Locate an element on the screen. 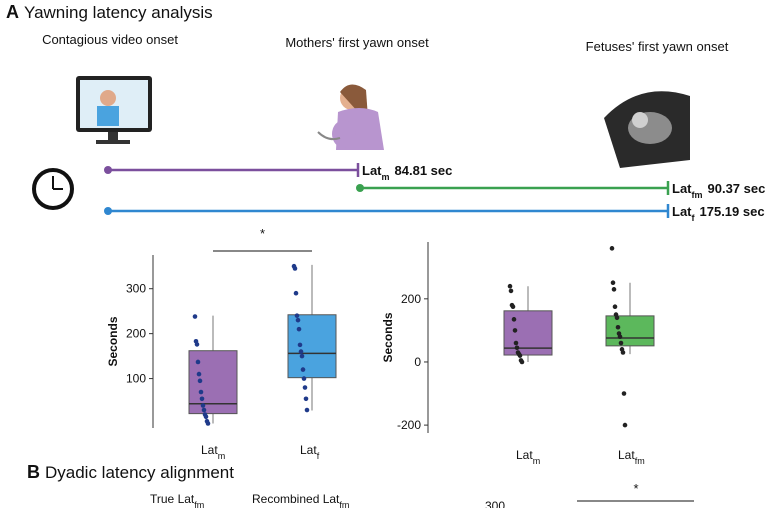 The height and width of the screenshot is (508, 768). sub-label: Latf 175.19 sec is located at coordinates (718, 213).